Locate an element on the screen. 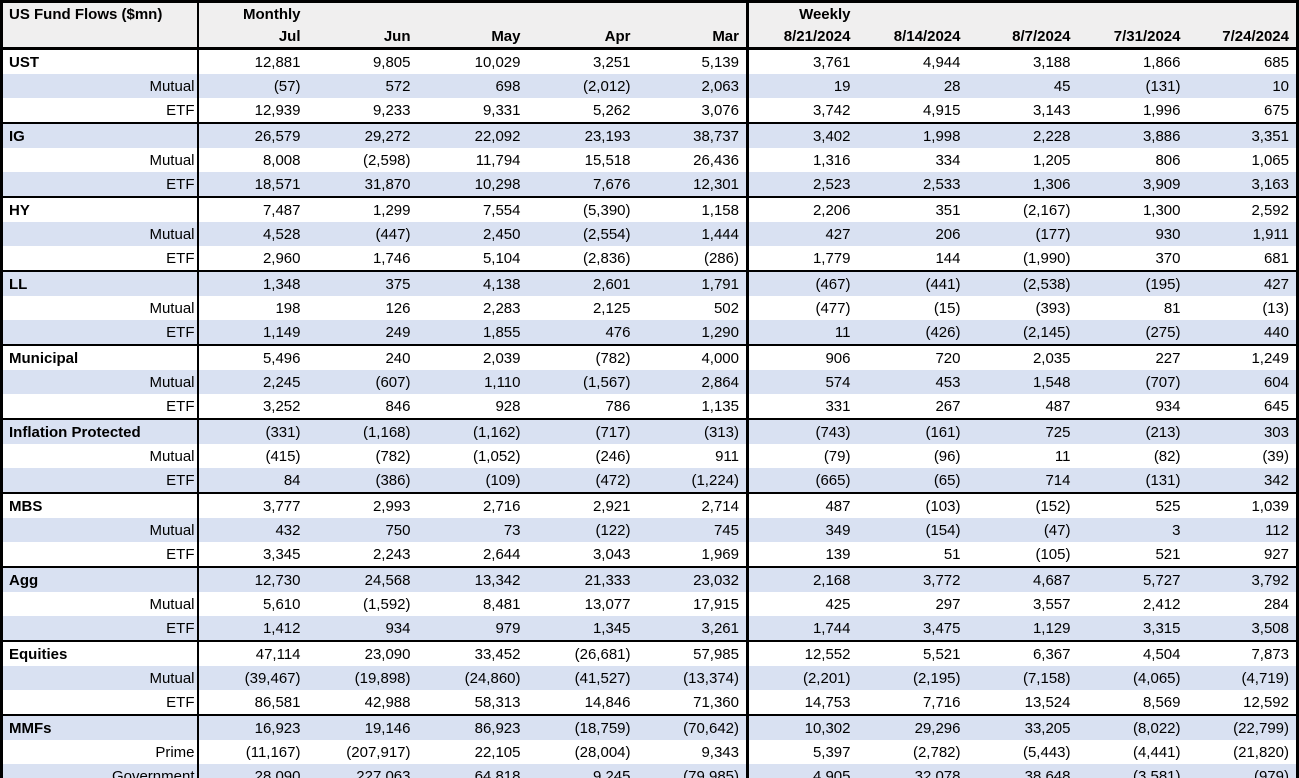  value-cell: 979 is located at coordinates (472, 628).